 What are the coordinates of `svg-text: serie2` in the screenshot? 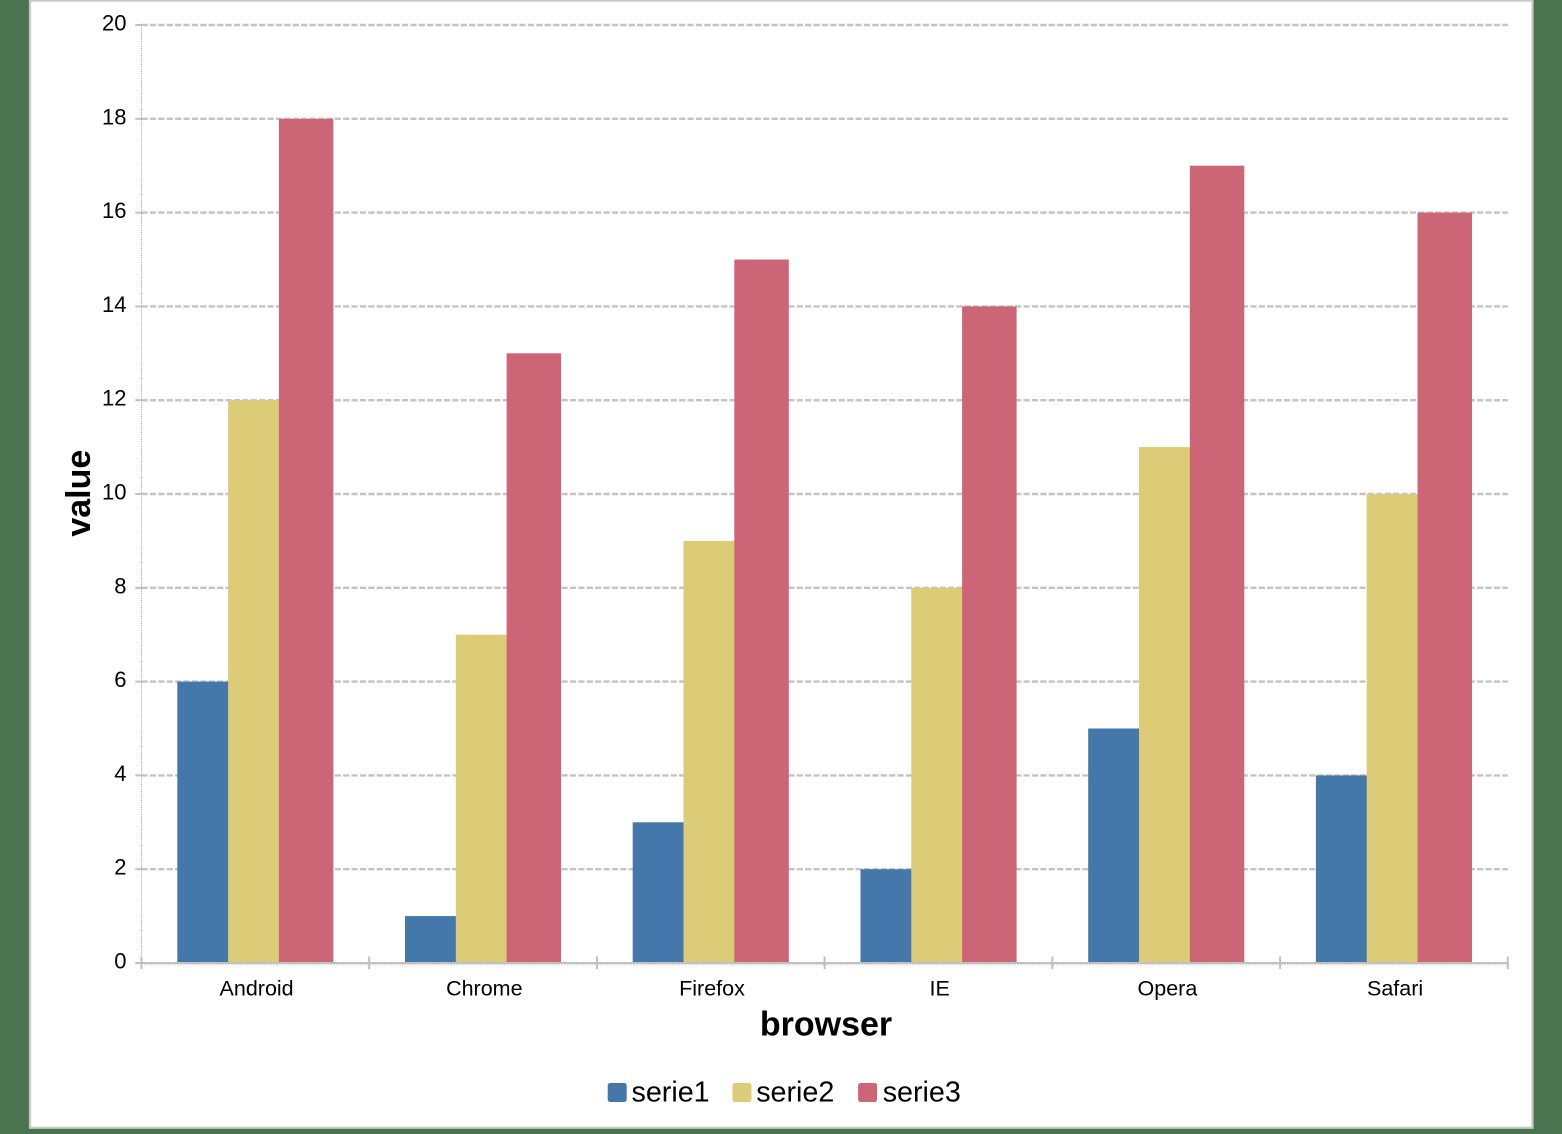 It's located at (795, 1092).